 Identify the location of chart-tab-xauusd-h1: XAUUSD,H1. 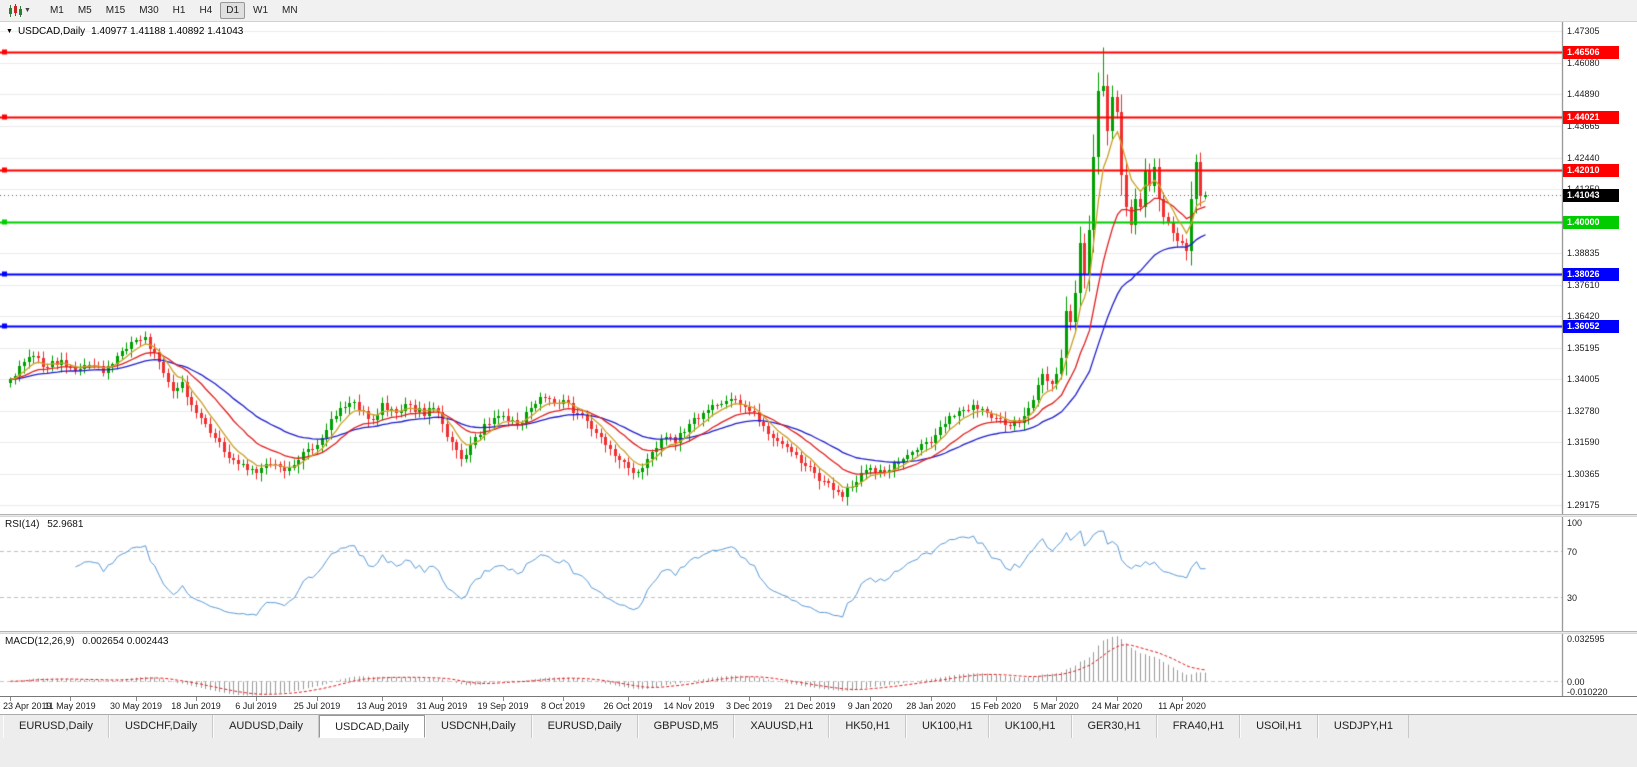
(782, 726).